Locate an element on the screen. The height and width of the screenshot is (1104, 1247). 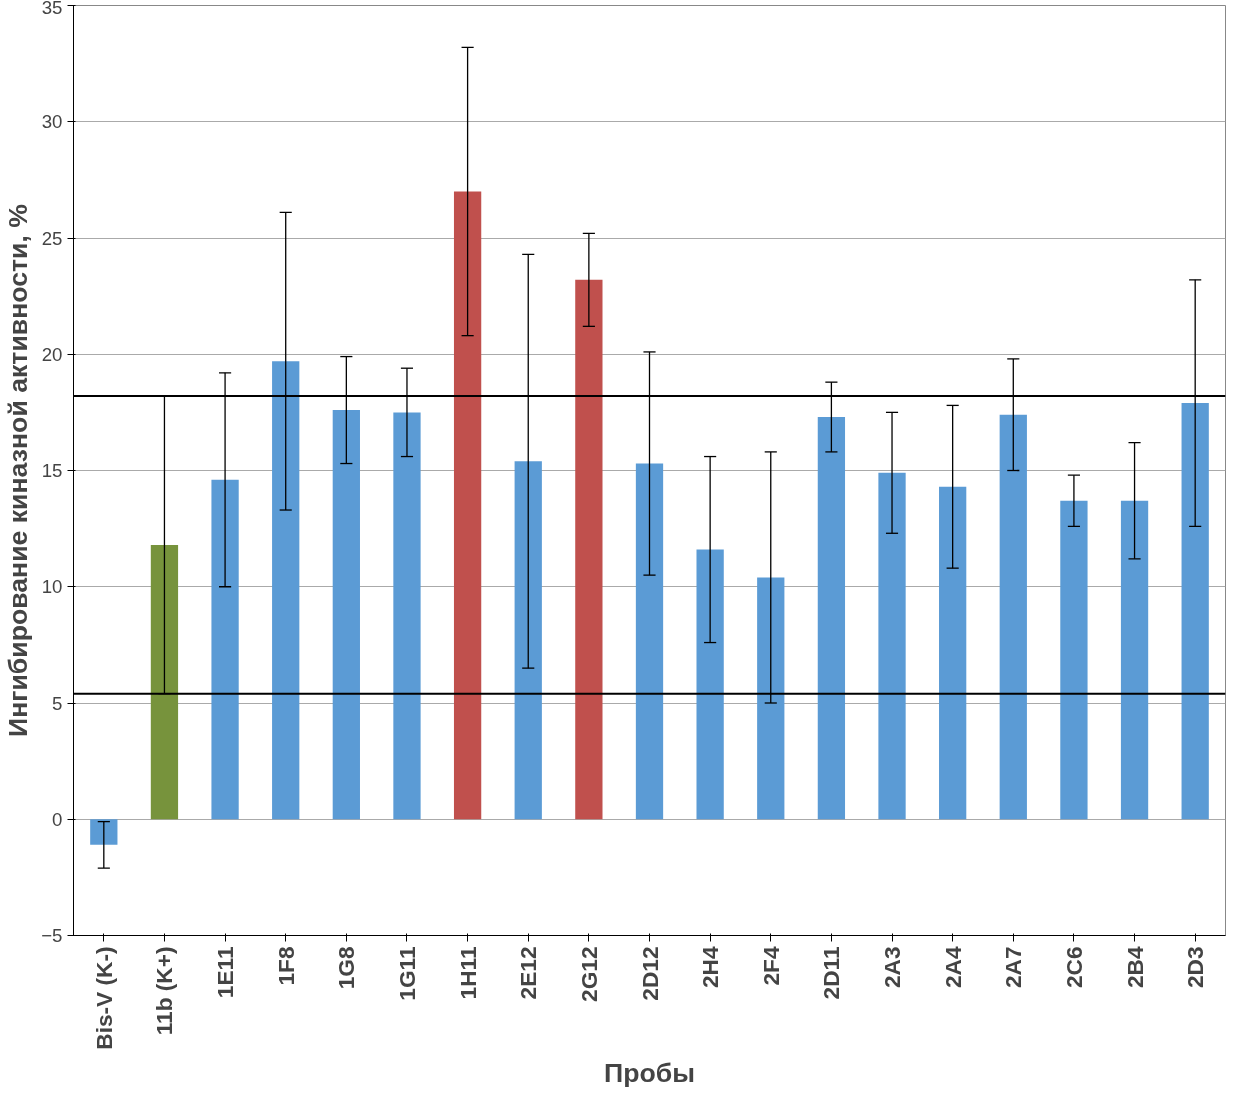
x-tick-label: 2E12 is located at coordinates (528, 973).